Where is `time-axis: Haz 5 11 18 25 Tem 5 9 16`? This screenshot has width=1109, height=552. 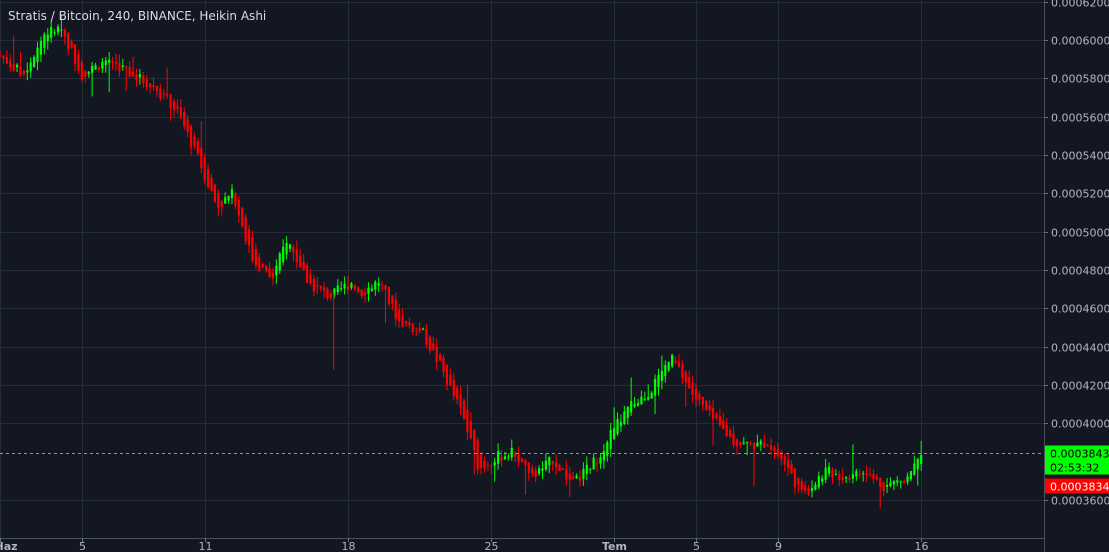 time-axis: Haz 5 11 18 25 Tem 5 9 16 is located at coordinates (464, 545).